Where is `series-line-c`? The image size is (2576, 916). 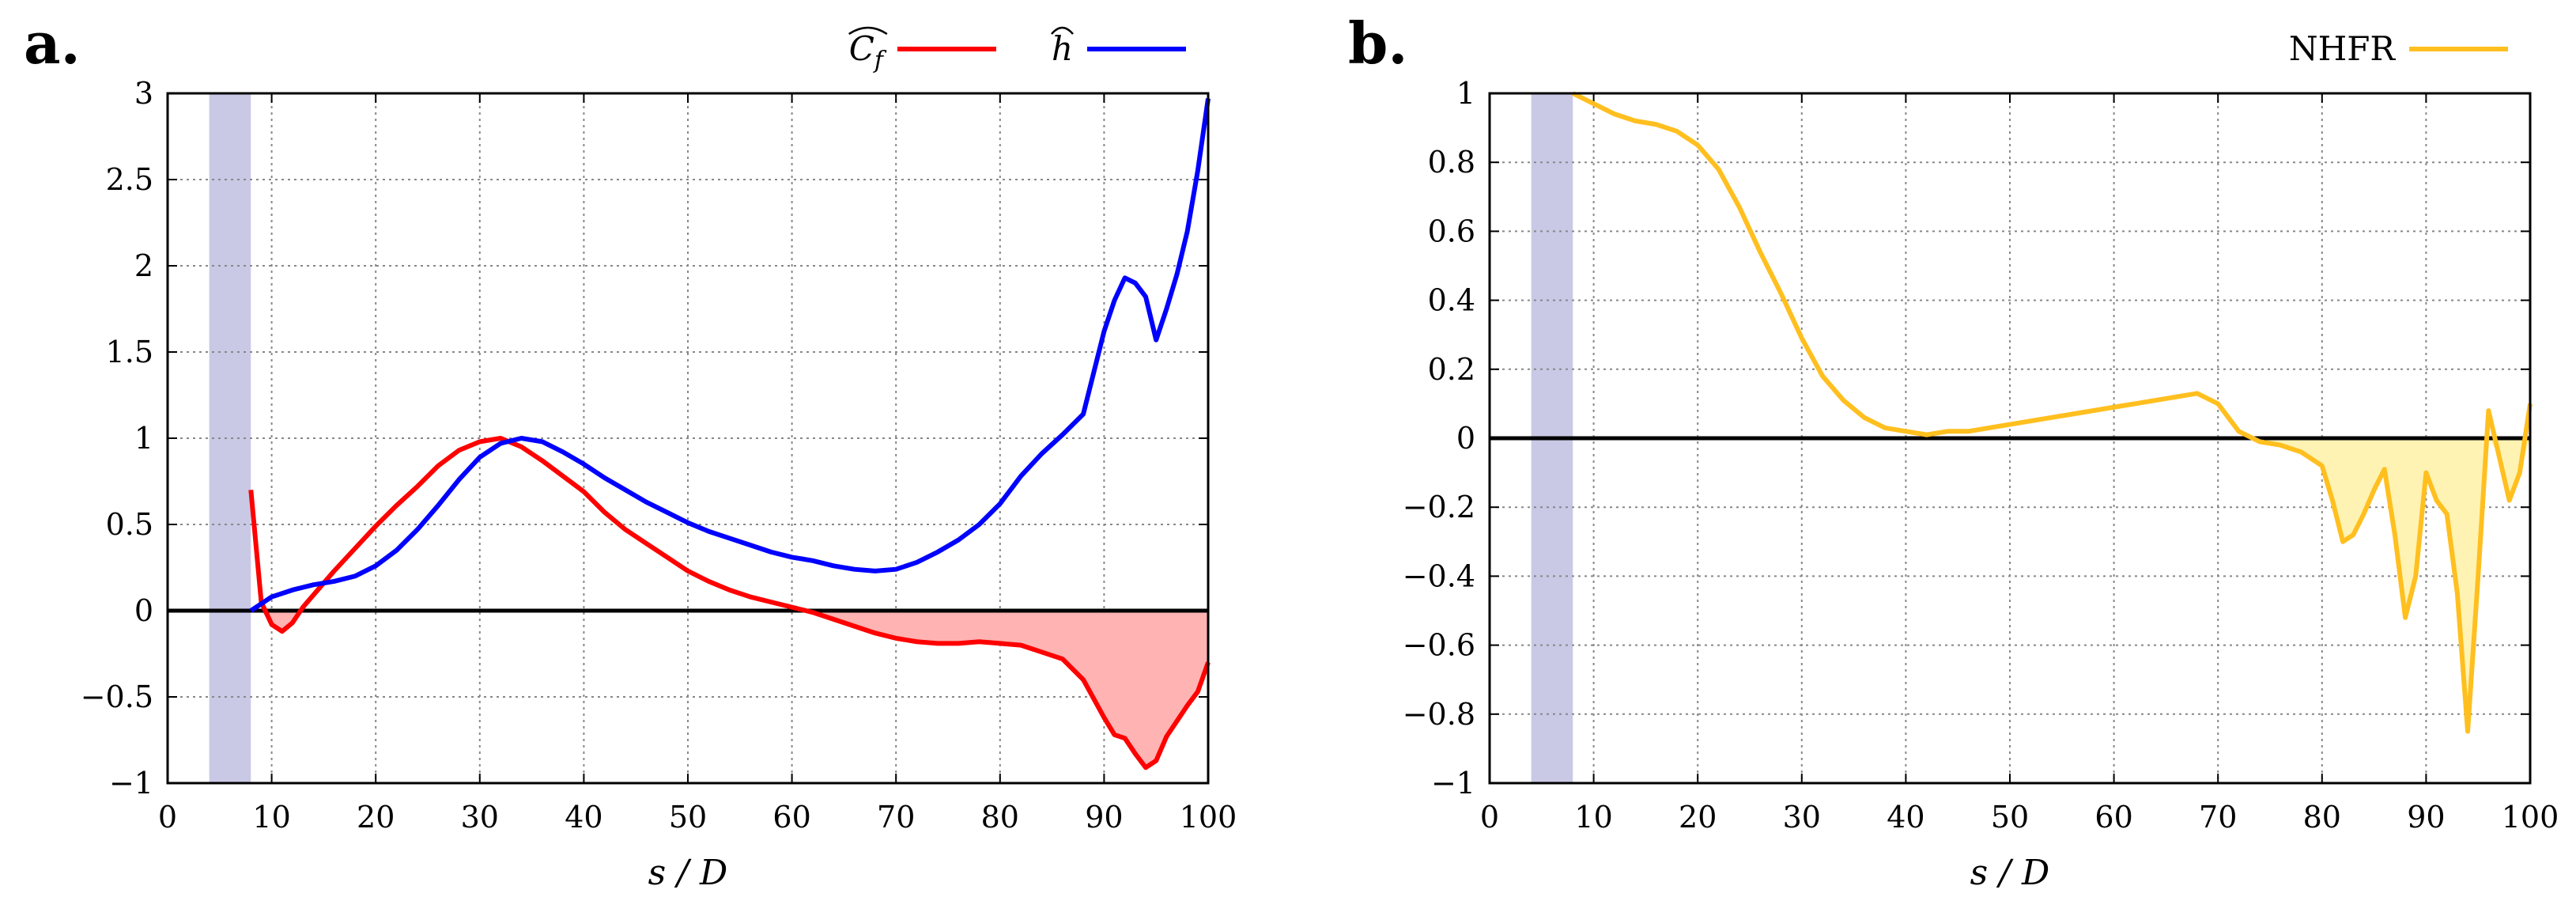 series-line-c is located at coordinates (729, 603).